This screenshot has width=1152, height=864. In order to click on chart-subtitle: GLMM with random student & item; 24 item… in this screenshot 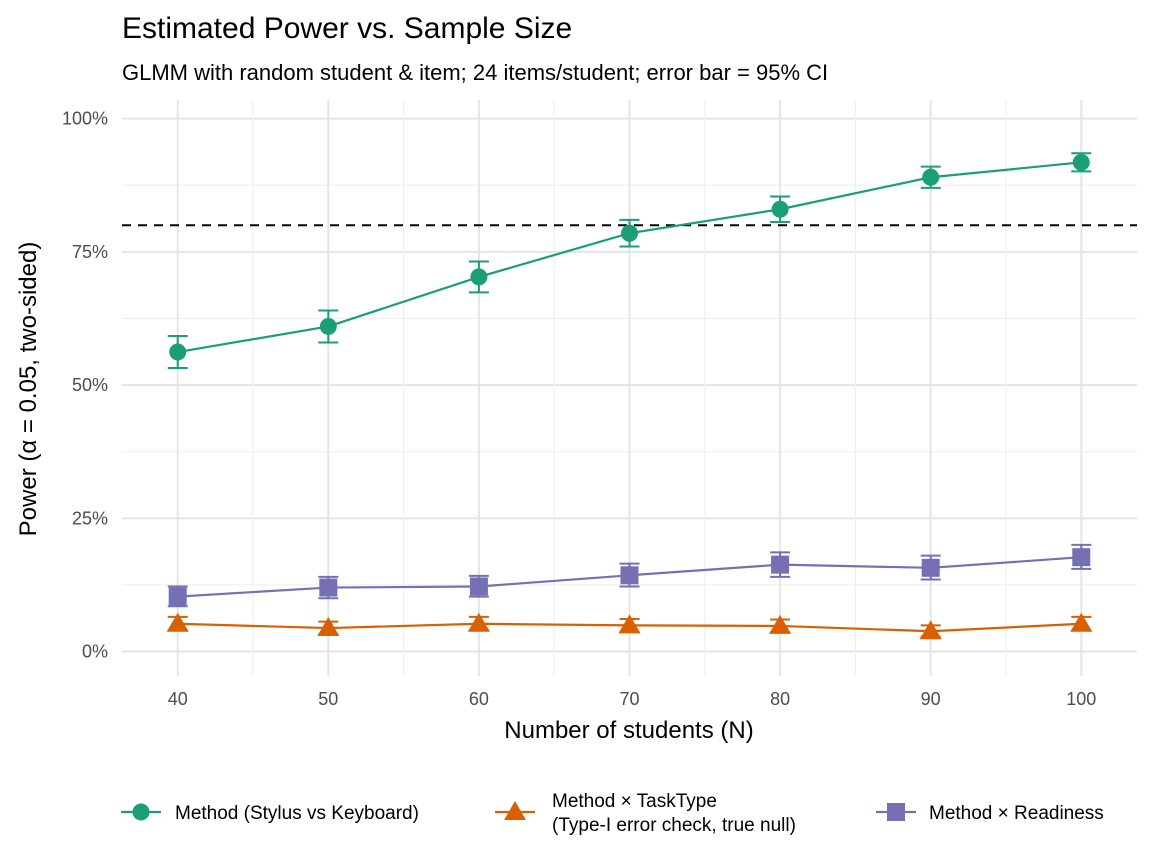, I will do `click(475, 72)`.